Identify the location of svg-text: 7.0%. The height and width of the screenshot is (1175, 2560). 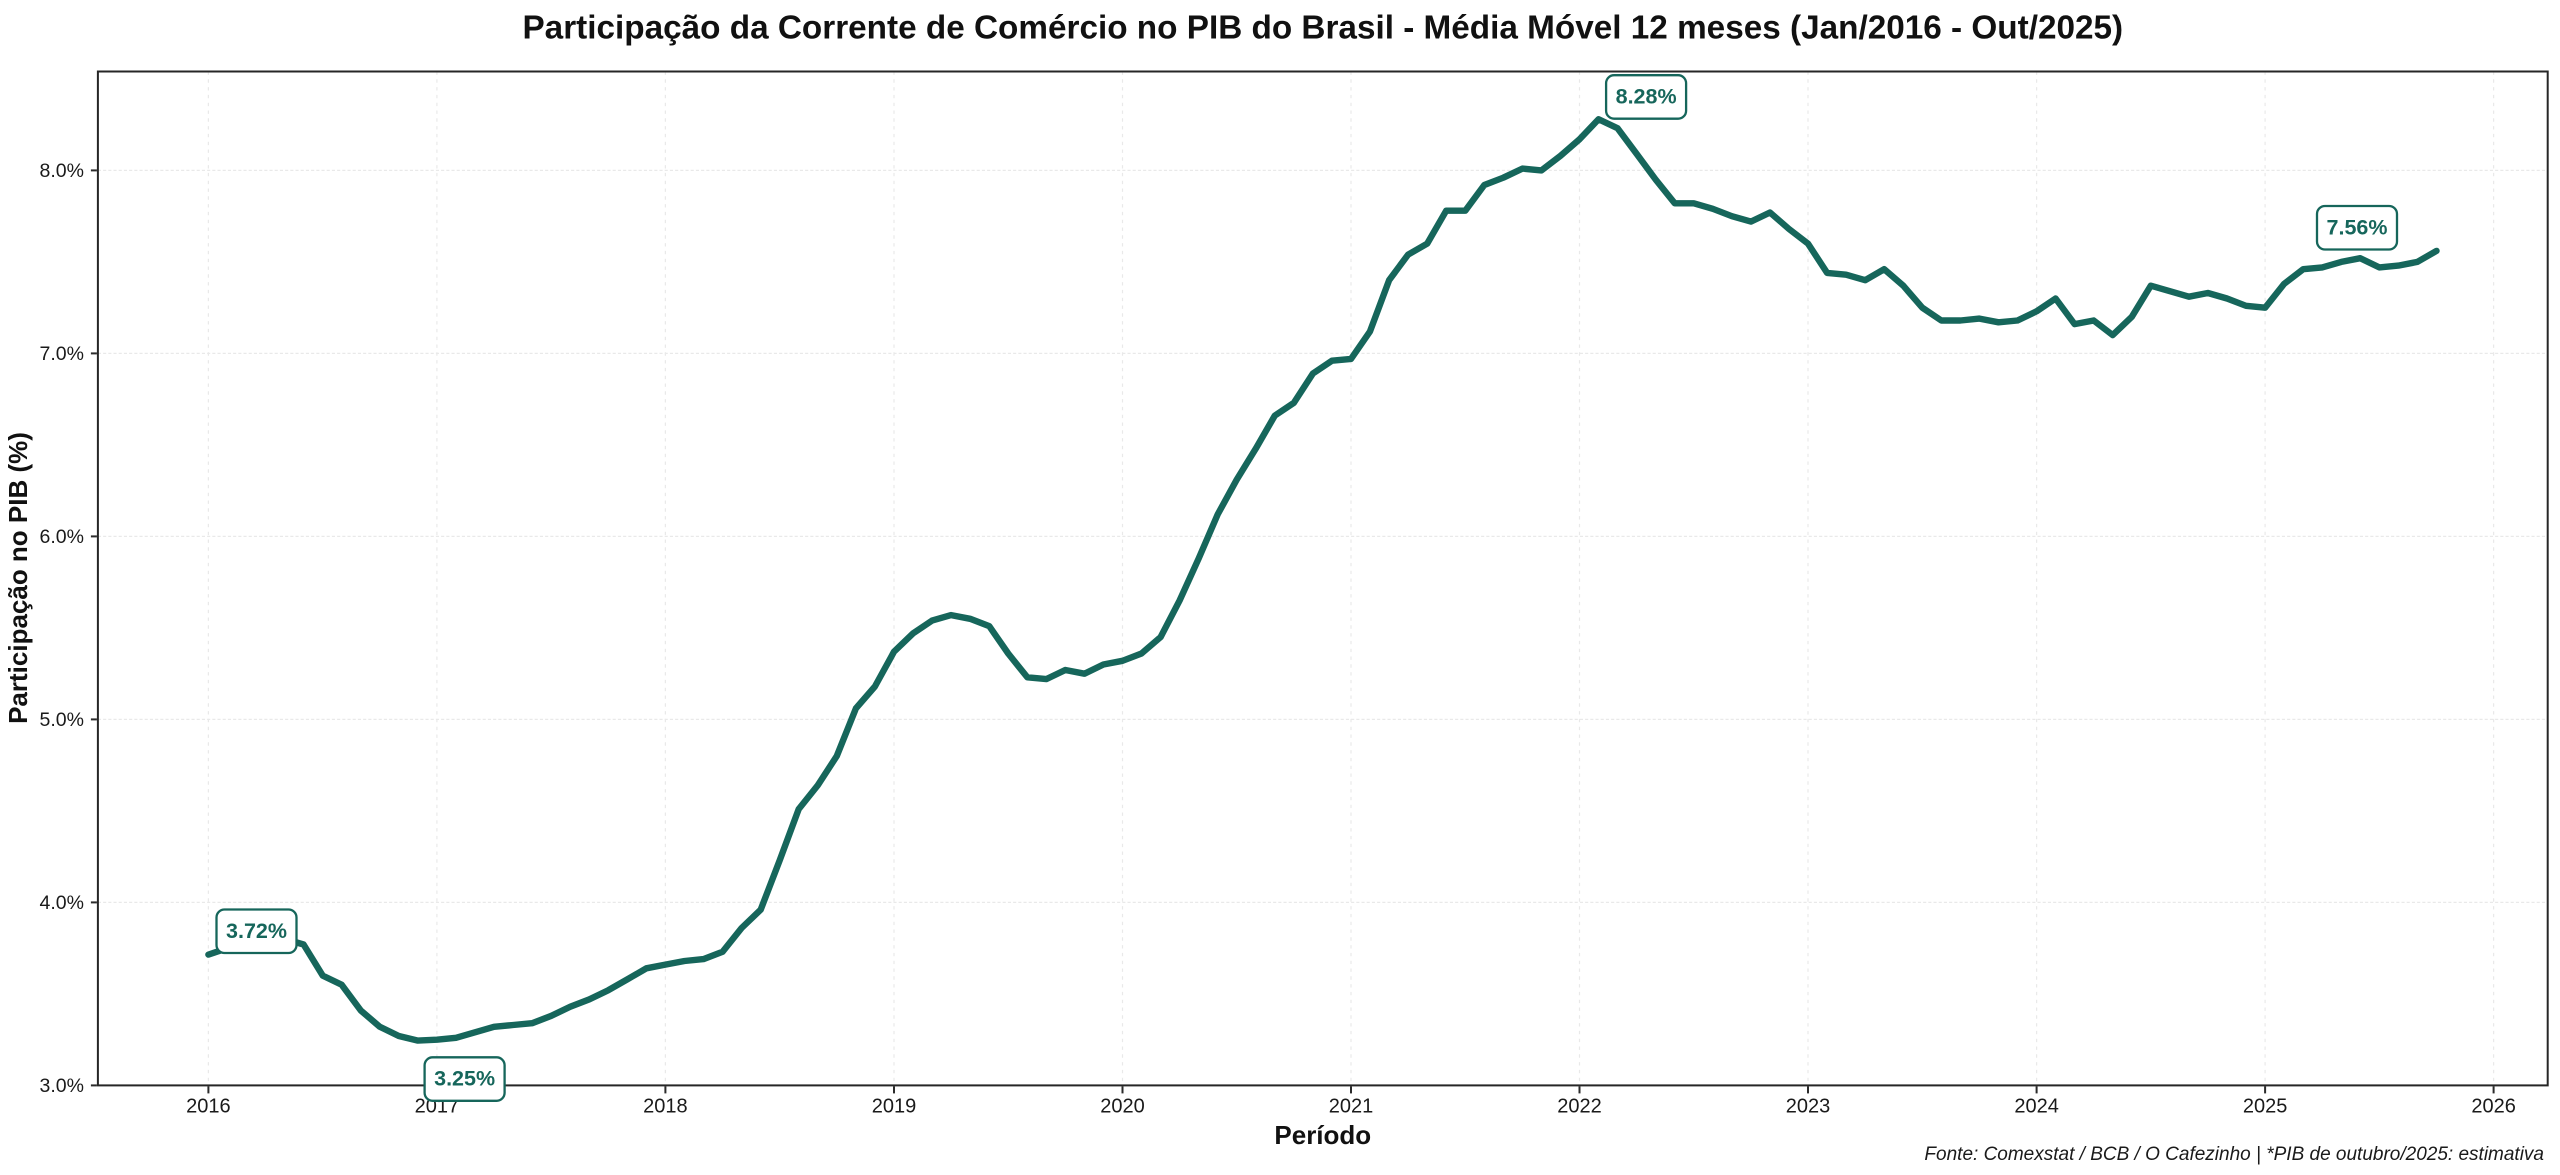
(62, 354).